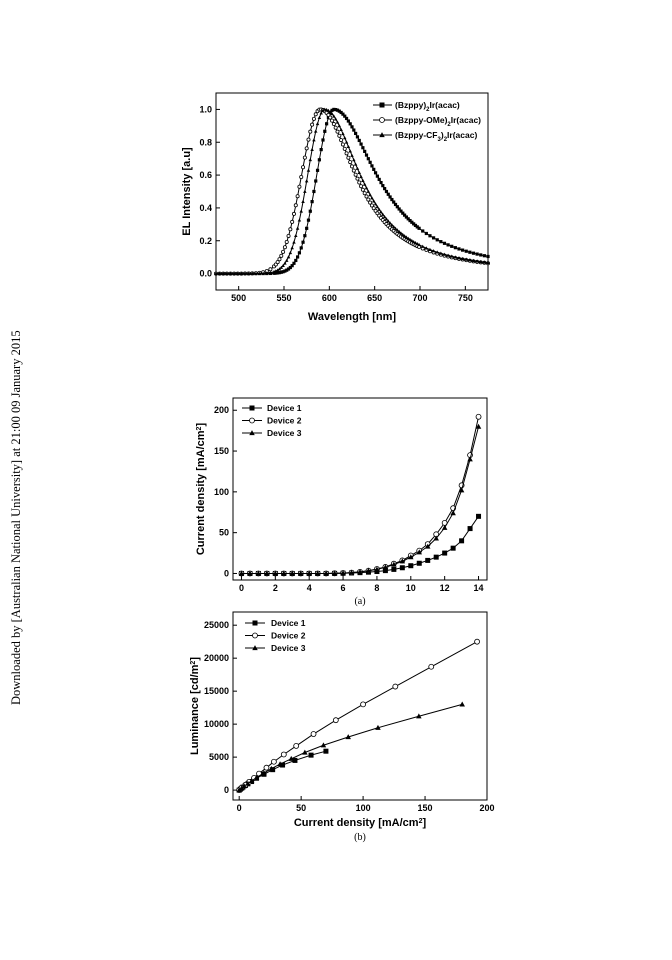  Describe the element at coordinates (275, 588) in the screenshot. I see `x-tick-label: 2` at that location.